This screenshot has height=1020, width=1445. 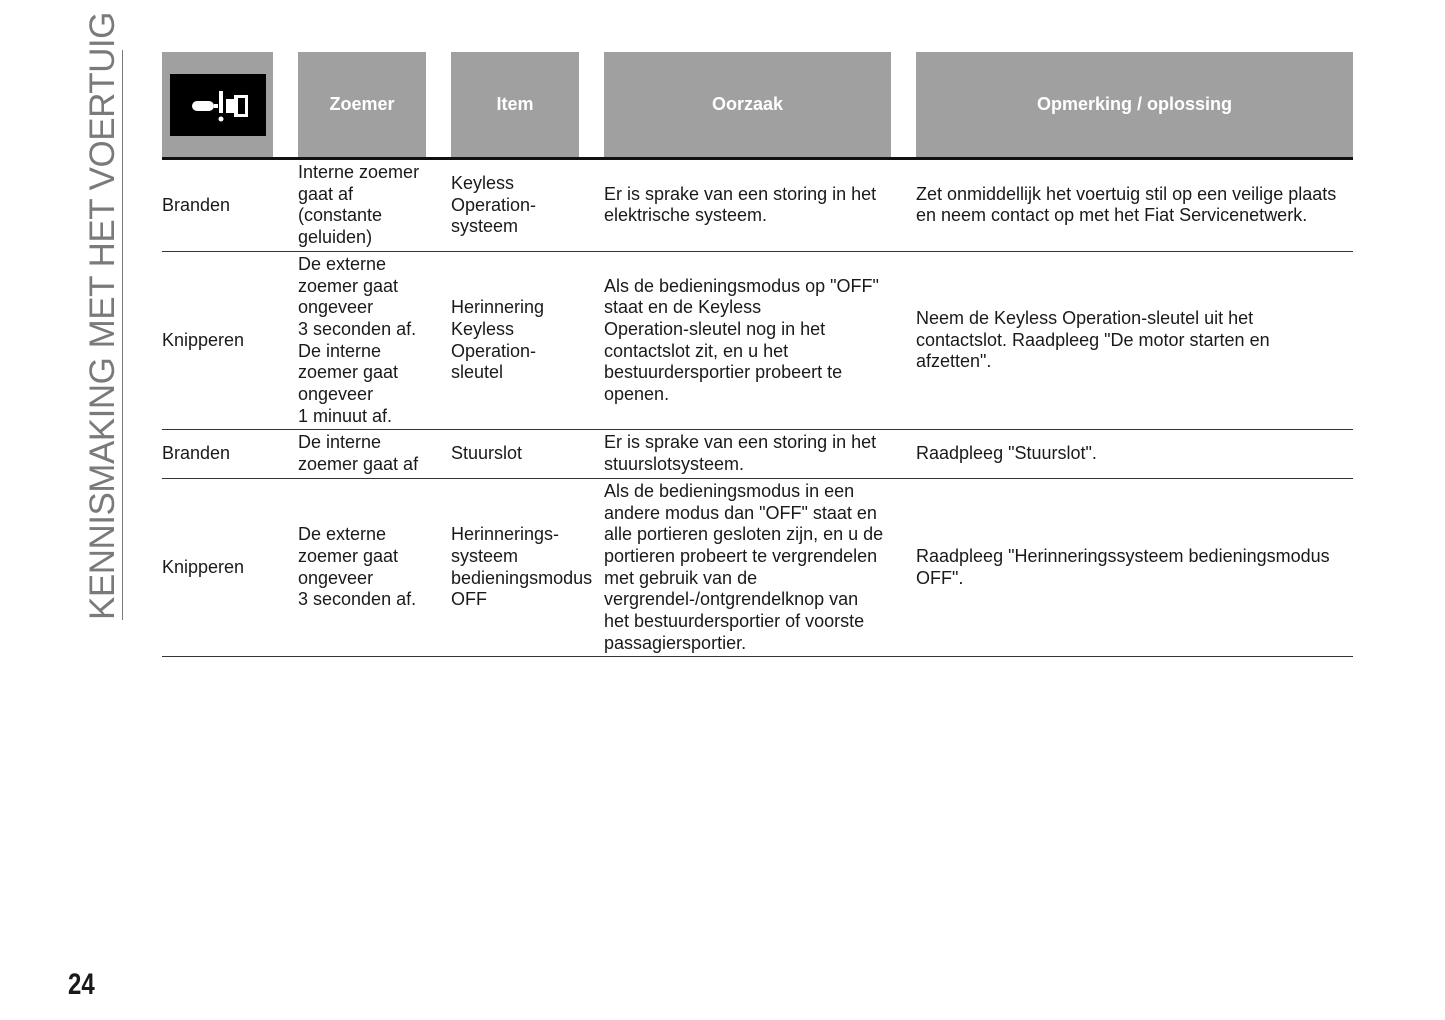 What do you see at coordinates (1134, 104) in the screenshot?
I see `header-opmerking: Opmerking / oplossing` at bounding box center [1134, 104].